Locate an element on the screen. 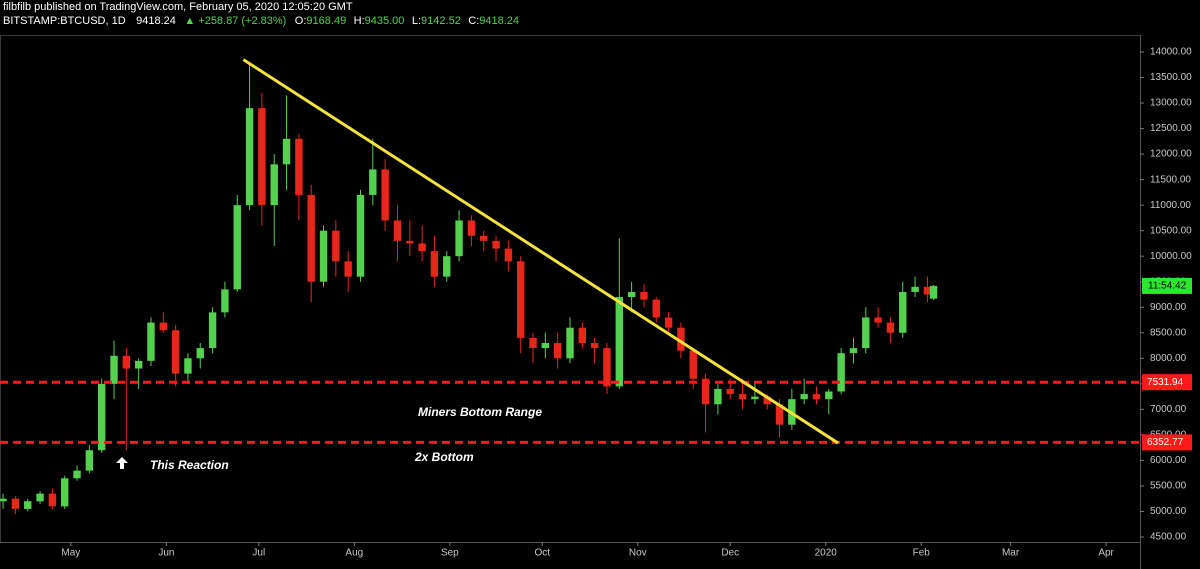 The height and width of the screenshot is (569, 1200). y-tick-label: 5500.00 is located at coordinates (1168, 486).